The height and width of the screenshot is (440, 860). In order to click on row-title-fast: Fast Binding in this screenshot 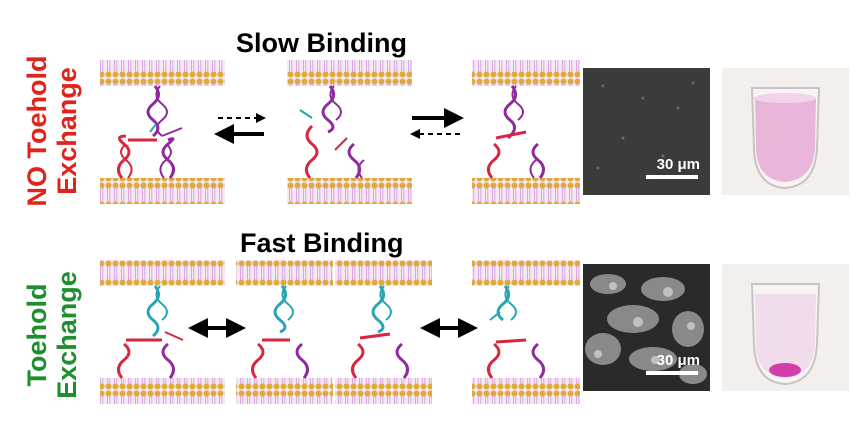, I will do `click(322, 243)`.